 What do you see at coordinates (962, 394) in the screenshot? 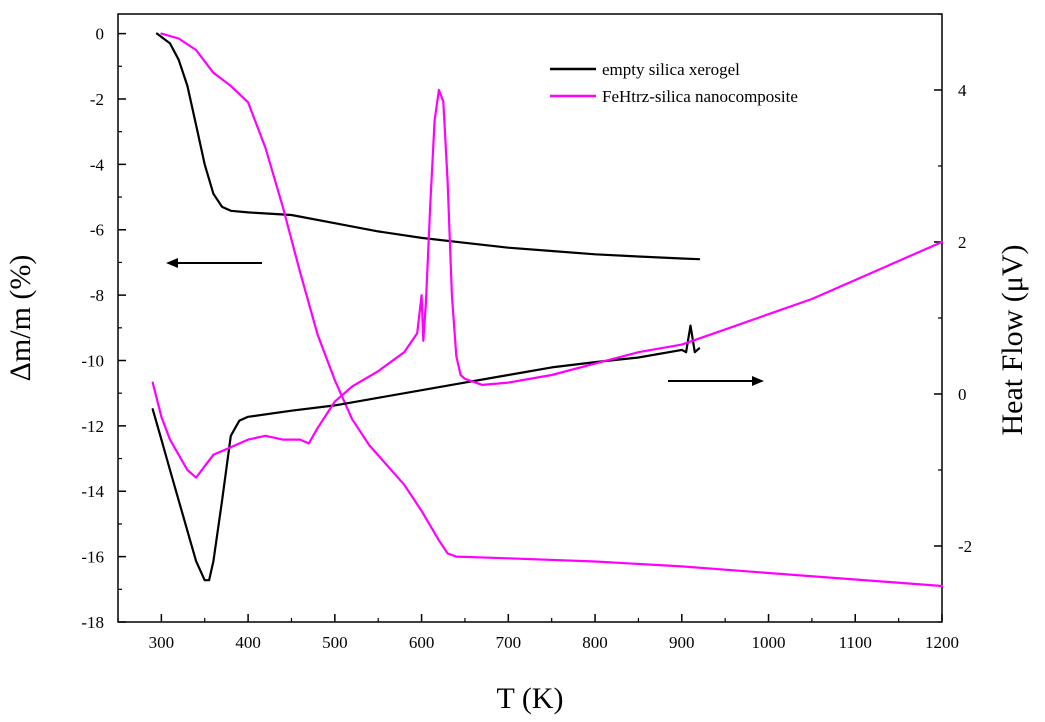
I see `y-right-tick-label: 0` at bounding box center [962, 394].